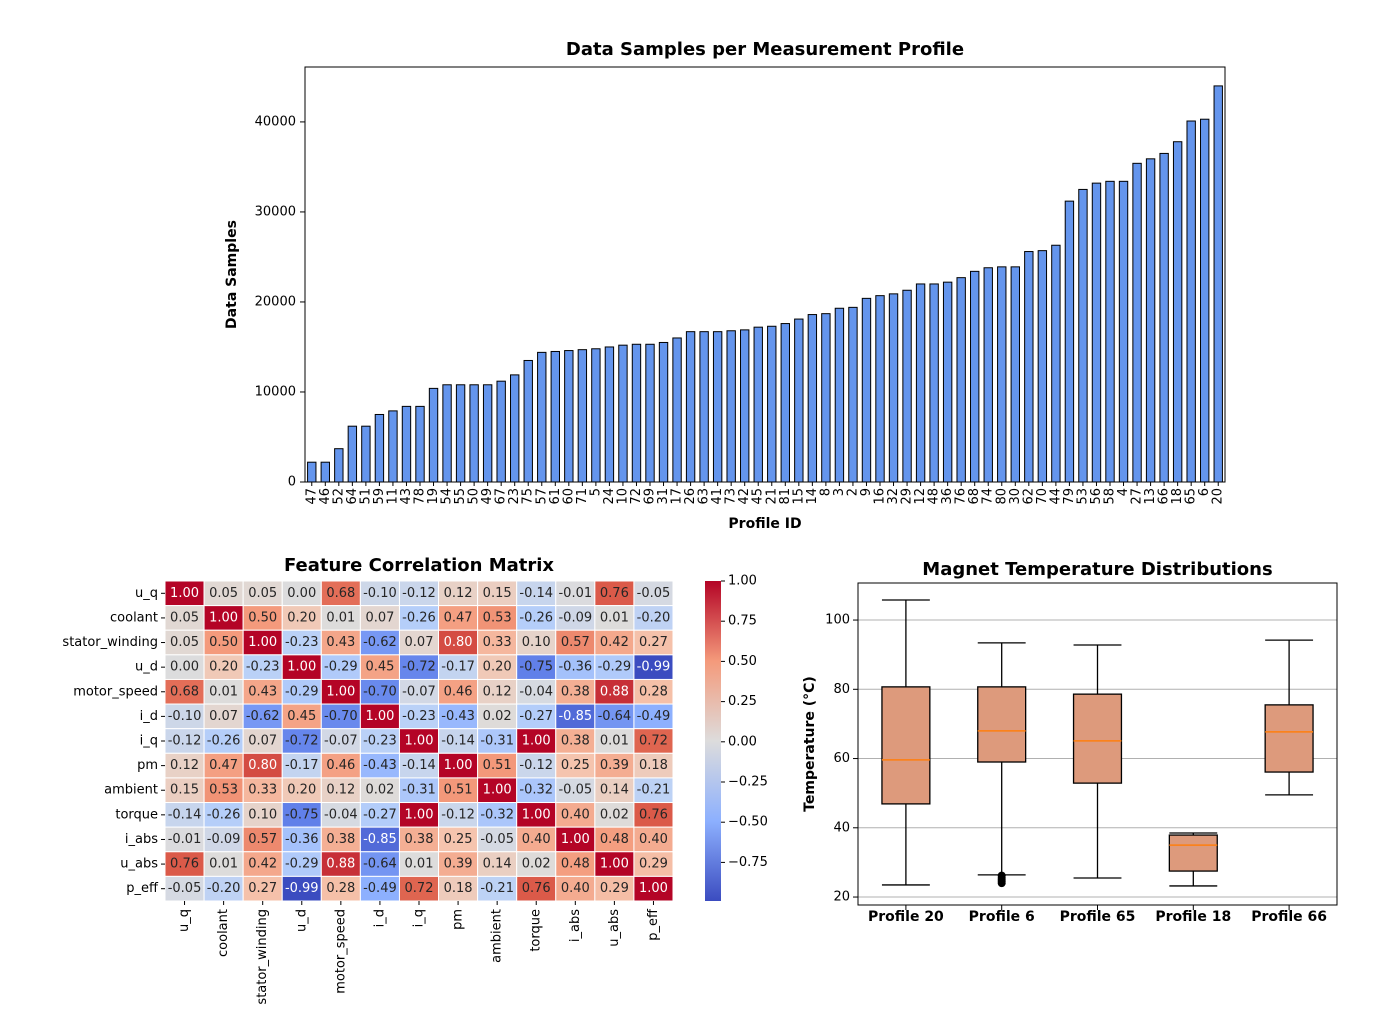 This screenshot has height=1036, width=1398. I want to click on x-tick-label: 61, so click(555, 496).